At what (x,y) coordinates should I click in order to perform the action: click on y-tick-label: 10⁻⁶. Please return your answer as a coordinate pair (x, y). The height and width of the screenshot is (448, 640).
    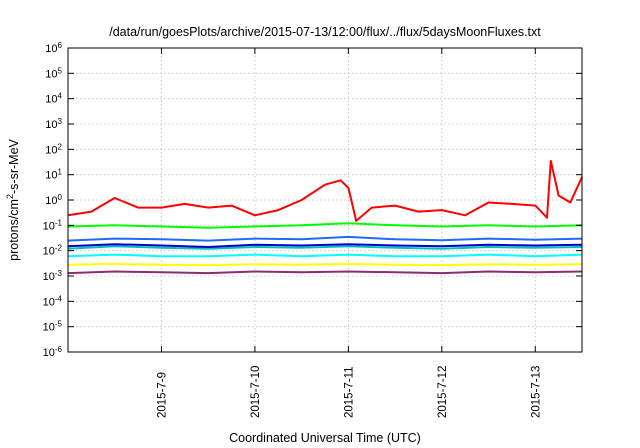
    Looking at the image, I should click on (53, 352).